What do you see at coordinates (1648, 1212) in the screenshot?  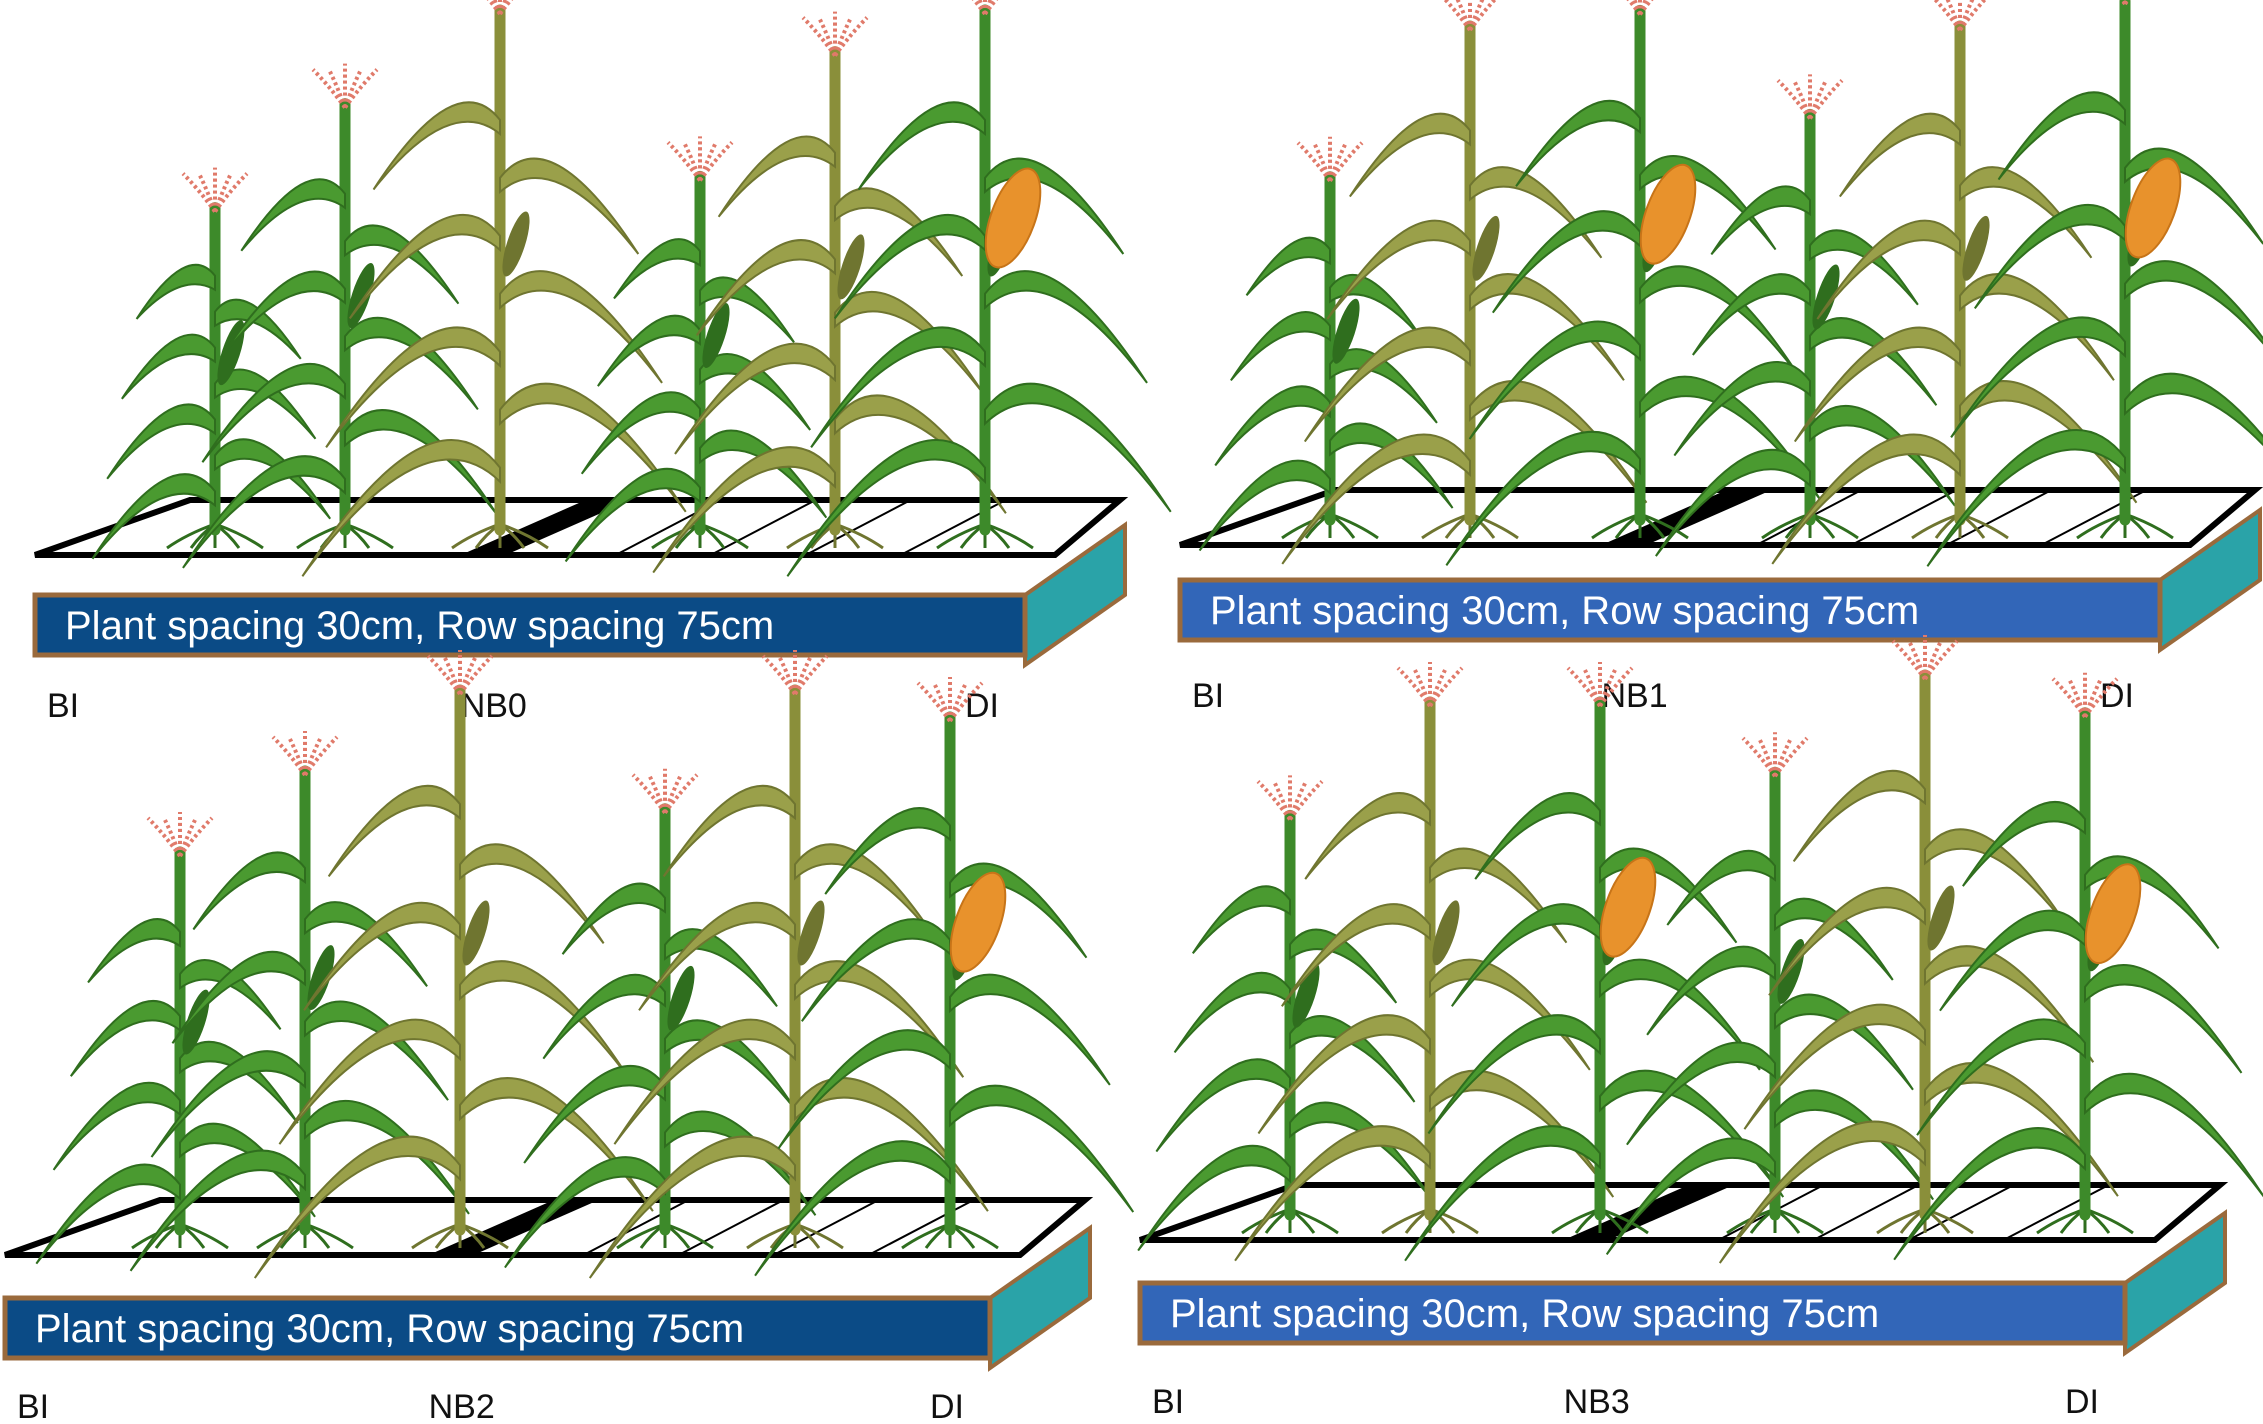 I see `plot-divider` at bounding box center [1648, 1212].